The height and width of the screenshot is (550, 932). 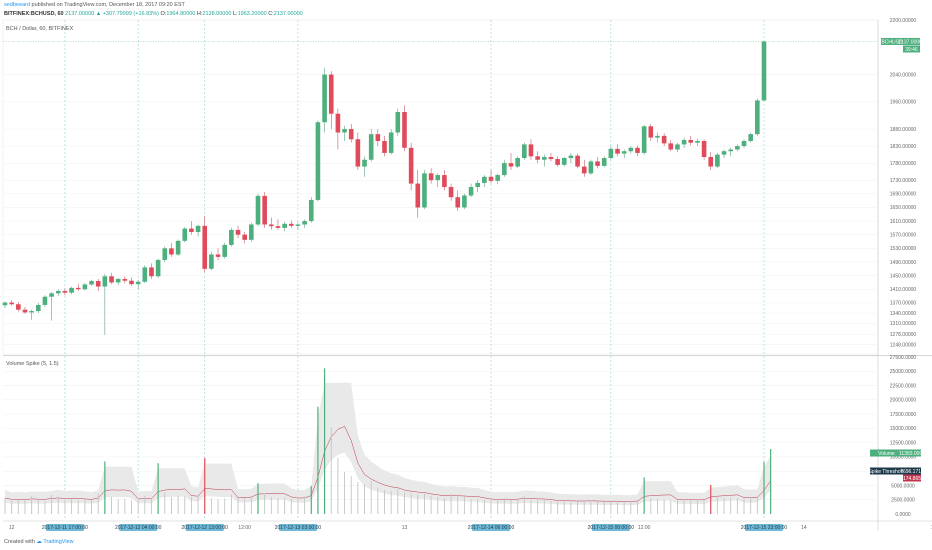 What do you see at coordinates (19, 542) in the screenshot?
I see `created-with-text: Created with` at bounding box center [19, 542].